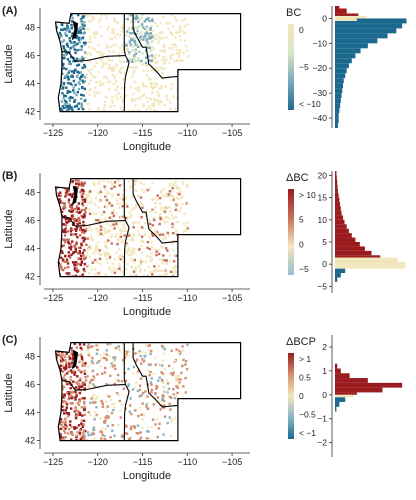  Describe the element at coordinates (148, 63) in the screenshot. I see `region-outline` at that location.